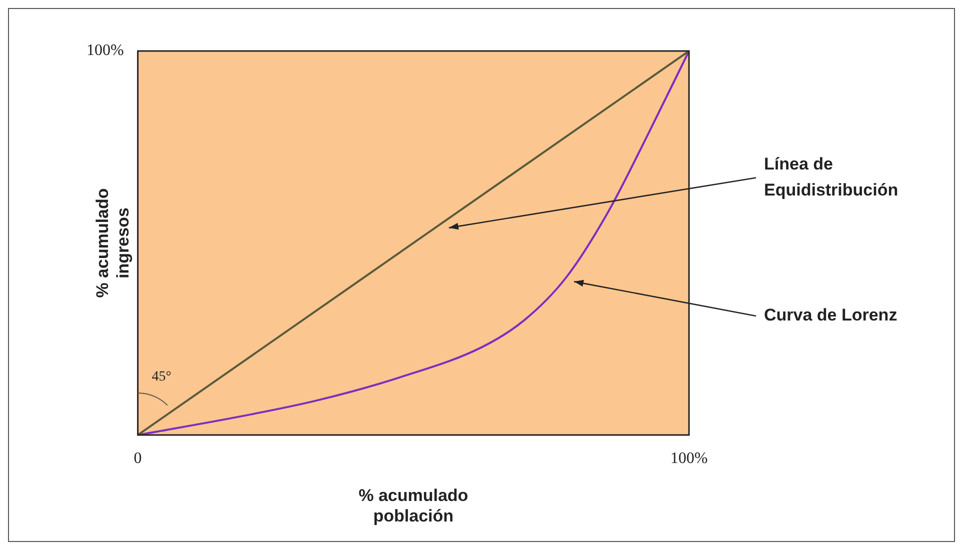 The width and height of the screenshot is (963, 550). What do you see at coordinates (112, 243) in the screenshot?
I see `y-axis-title: % acumulado ingresos` at bounding box center [112, 243].